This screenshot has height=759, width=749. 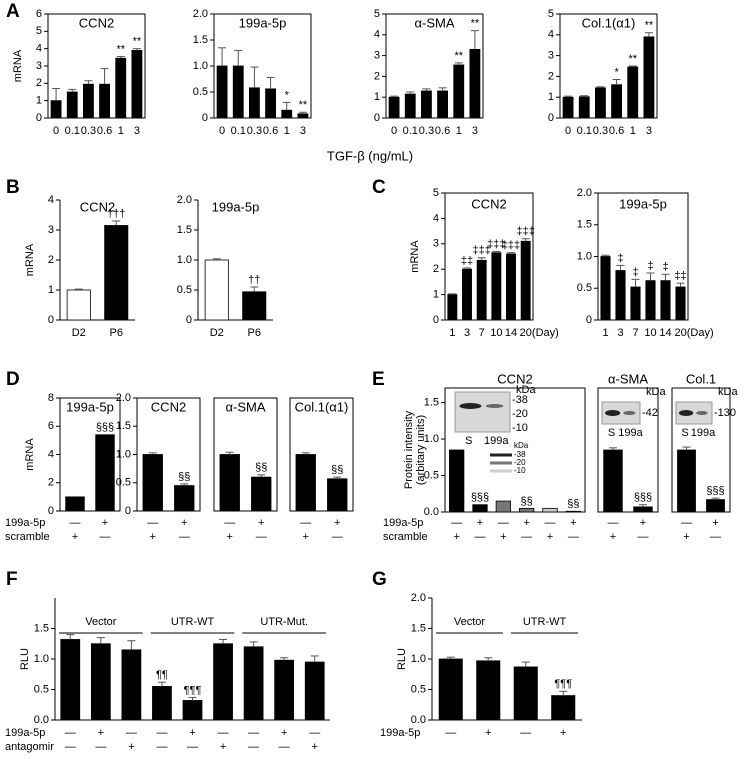 What do you see at coordinates (287, 95) in the screenshot?
I see `annotation: *` at bounding box center [287, 95].